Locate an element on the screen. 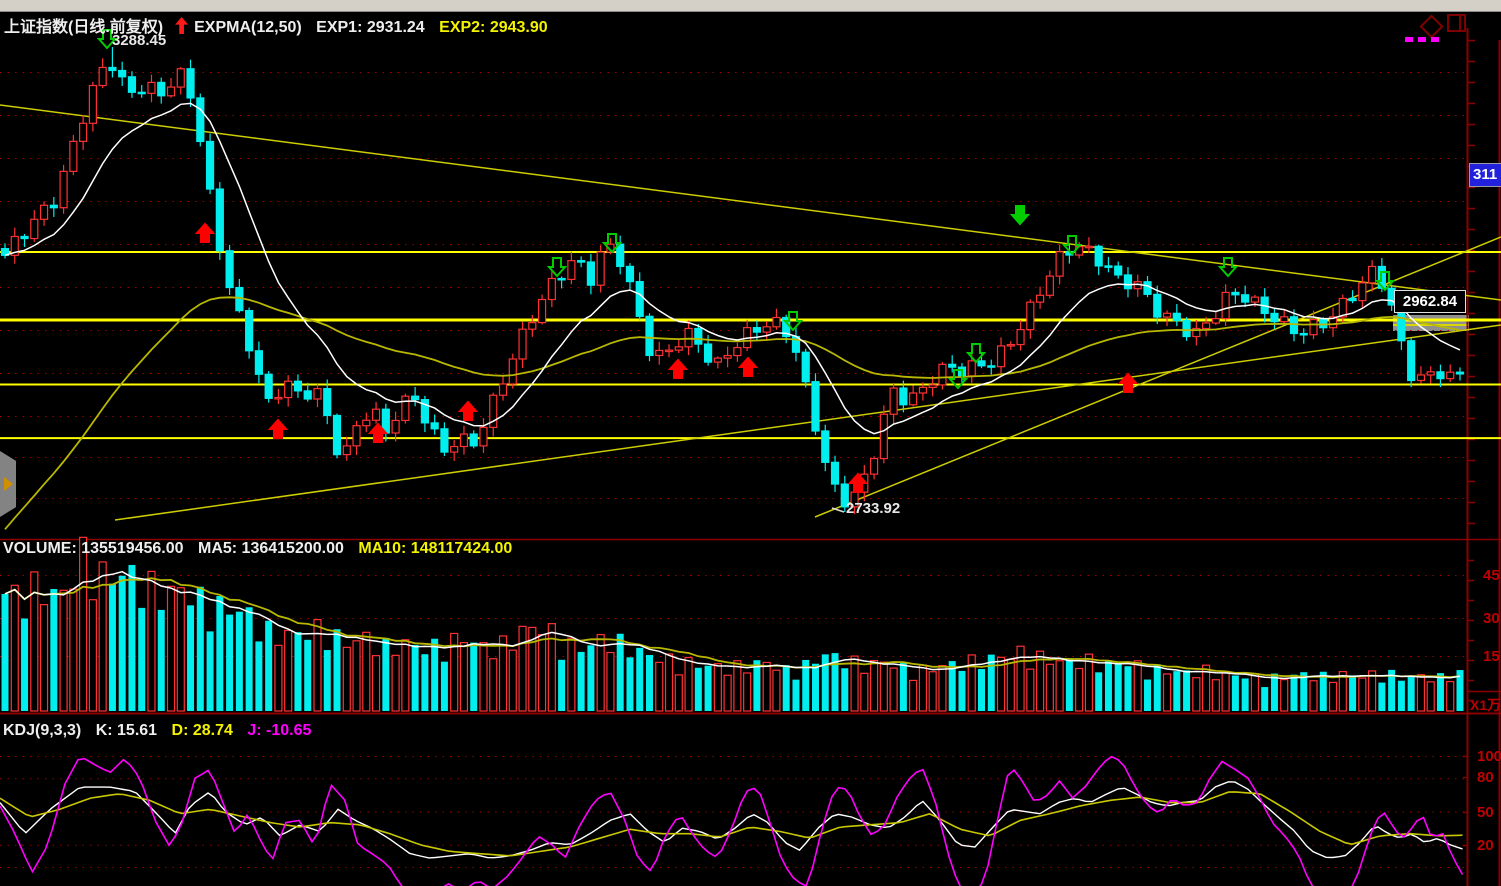  kdj-k-value: K: 15.61 is located at coordinates (126, 730).